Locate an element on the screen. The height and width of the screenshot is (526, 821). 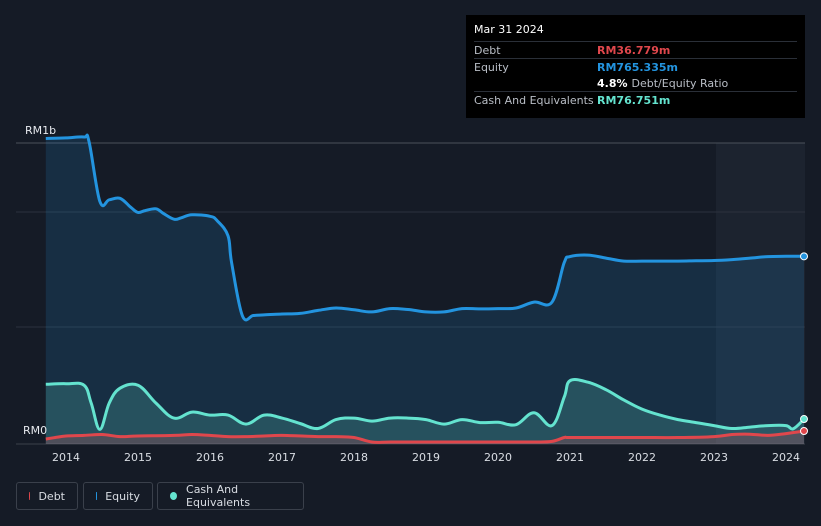
legend-item-equity: Equity is located at coordinates (118, 496).